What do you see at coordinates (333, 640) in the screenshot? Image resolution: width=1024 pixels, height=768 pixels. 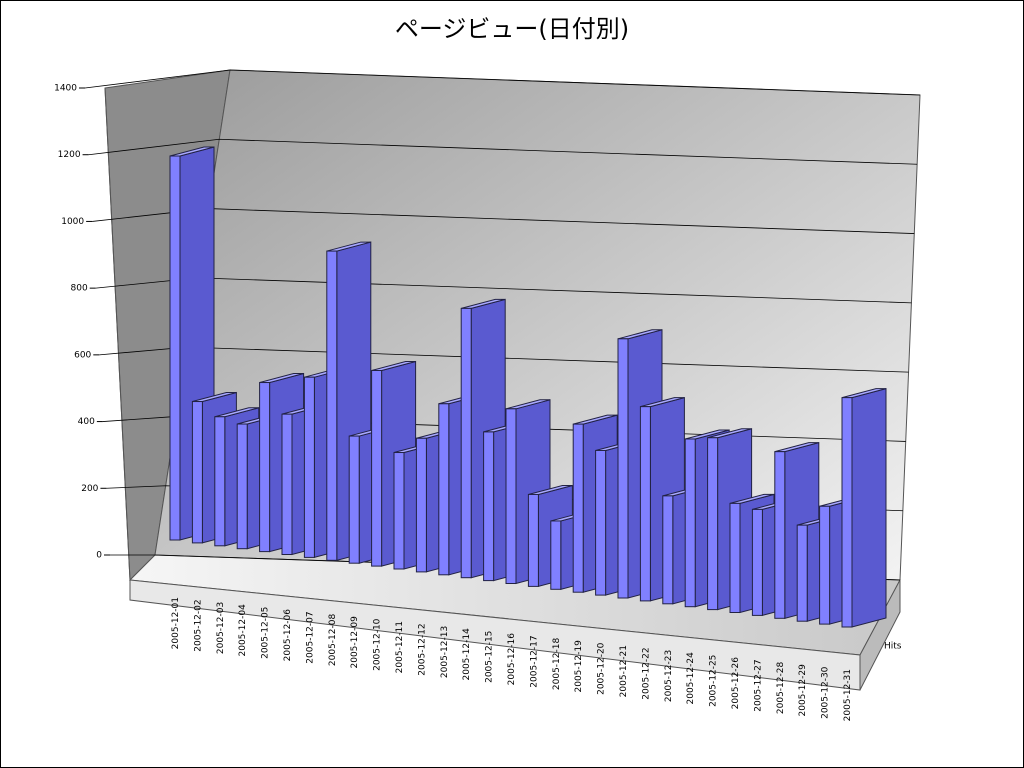 I see `x-tick-label: 2005-12-08` at bounding box center [333, 640].